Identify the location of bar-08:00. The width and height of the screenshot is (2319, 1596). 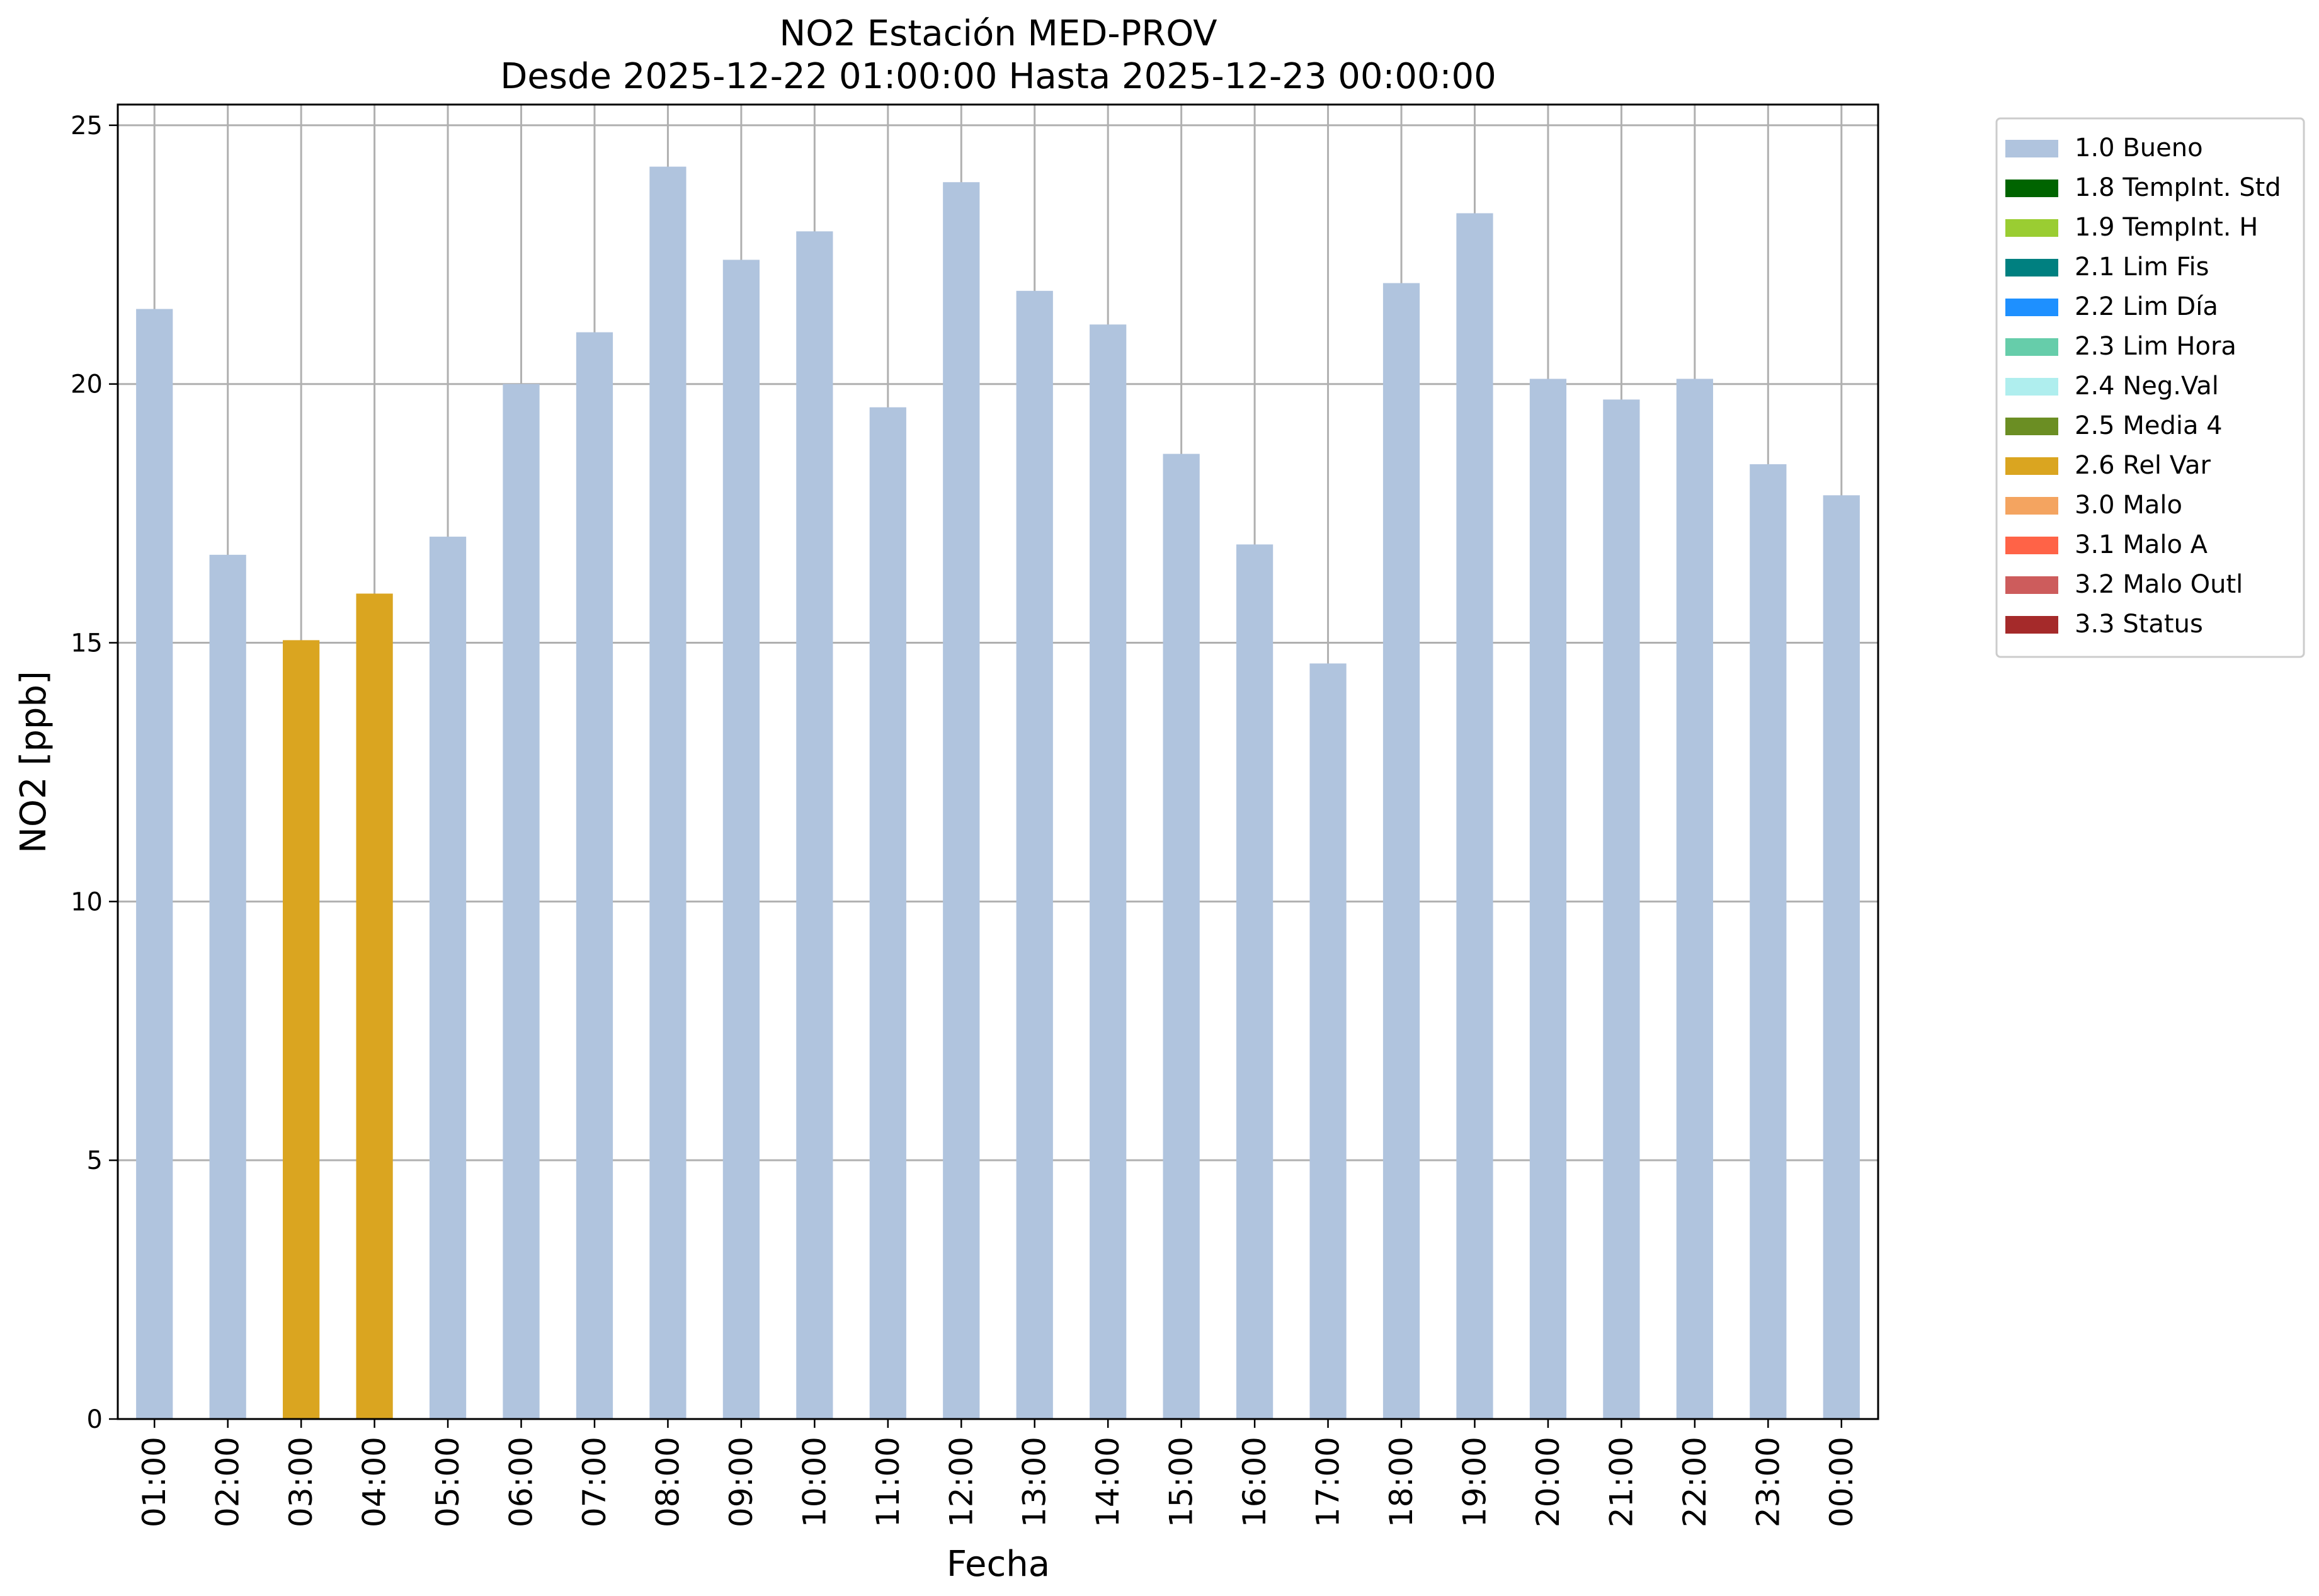
(668, 793).